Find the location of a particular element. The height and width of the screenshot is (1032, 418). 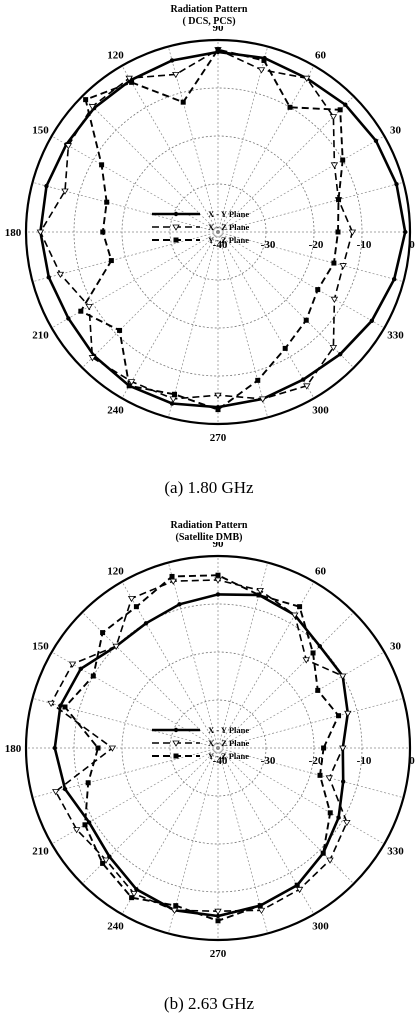

chart-title: Radiation Pattern is located at coordinates (209, 525).